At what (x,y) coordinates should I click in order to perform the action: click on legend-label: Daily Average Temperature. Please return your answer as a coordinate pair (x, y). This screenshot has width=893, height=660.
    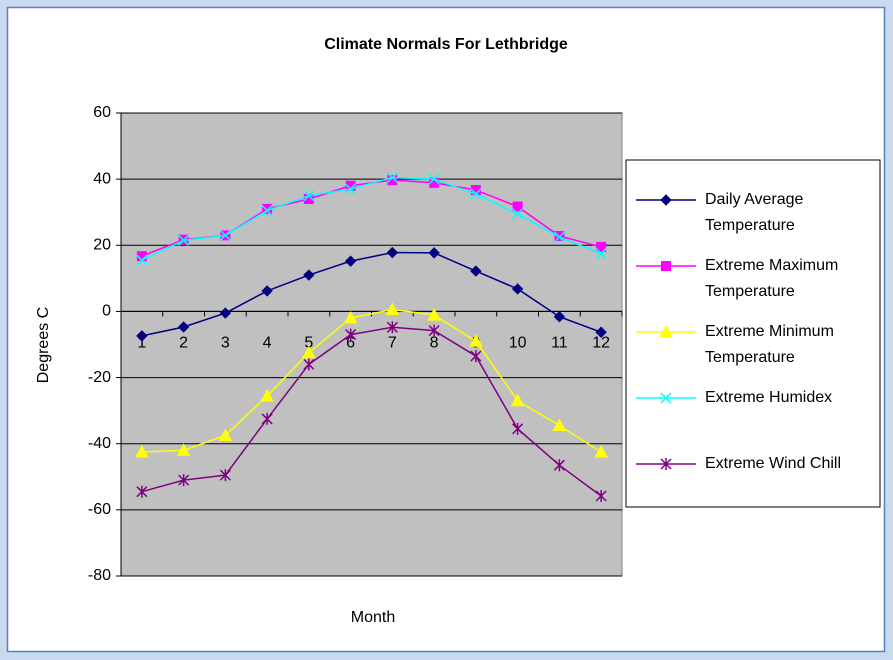
    Looking at the image, I should click on (756, 212).